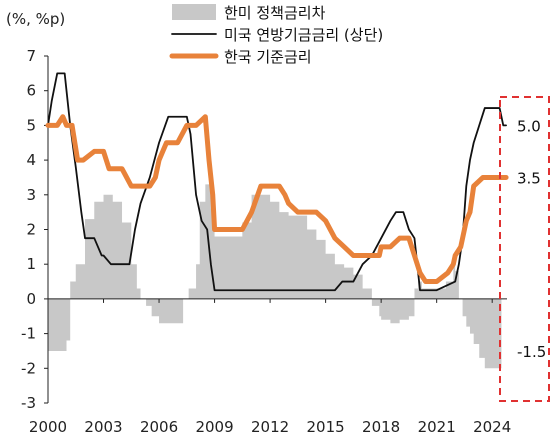 The height and width of the screenshot is (445, 558). Describe the element at coordinates (31, 91) in the screenshot. I see `y-tick-label: 6` at that location.